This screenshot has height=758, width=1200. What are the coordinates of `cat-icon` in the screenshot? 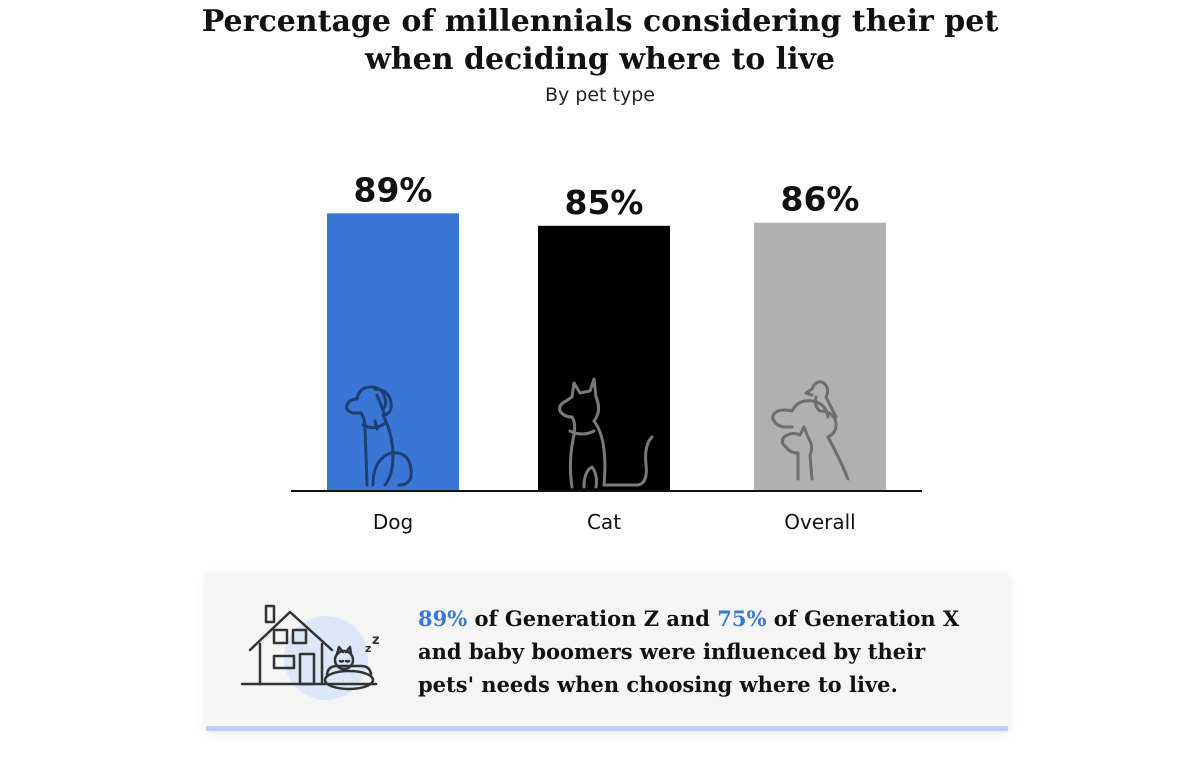 It's located at (606, 433).